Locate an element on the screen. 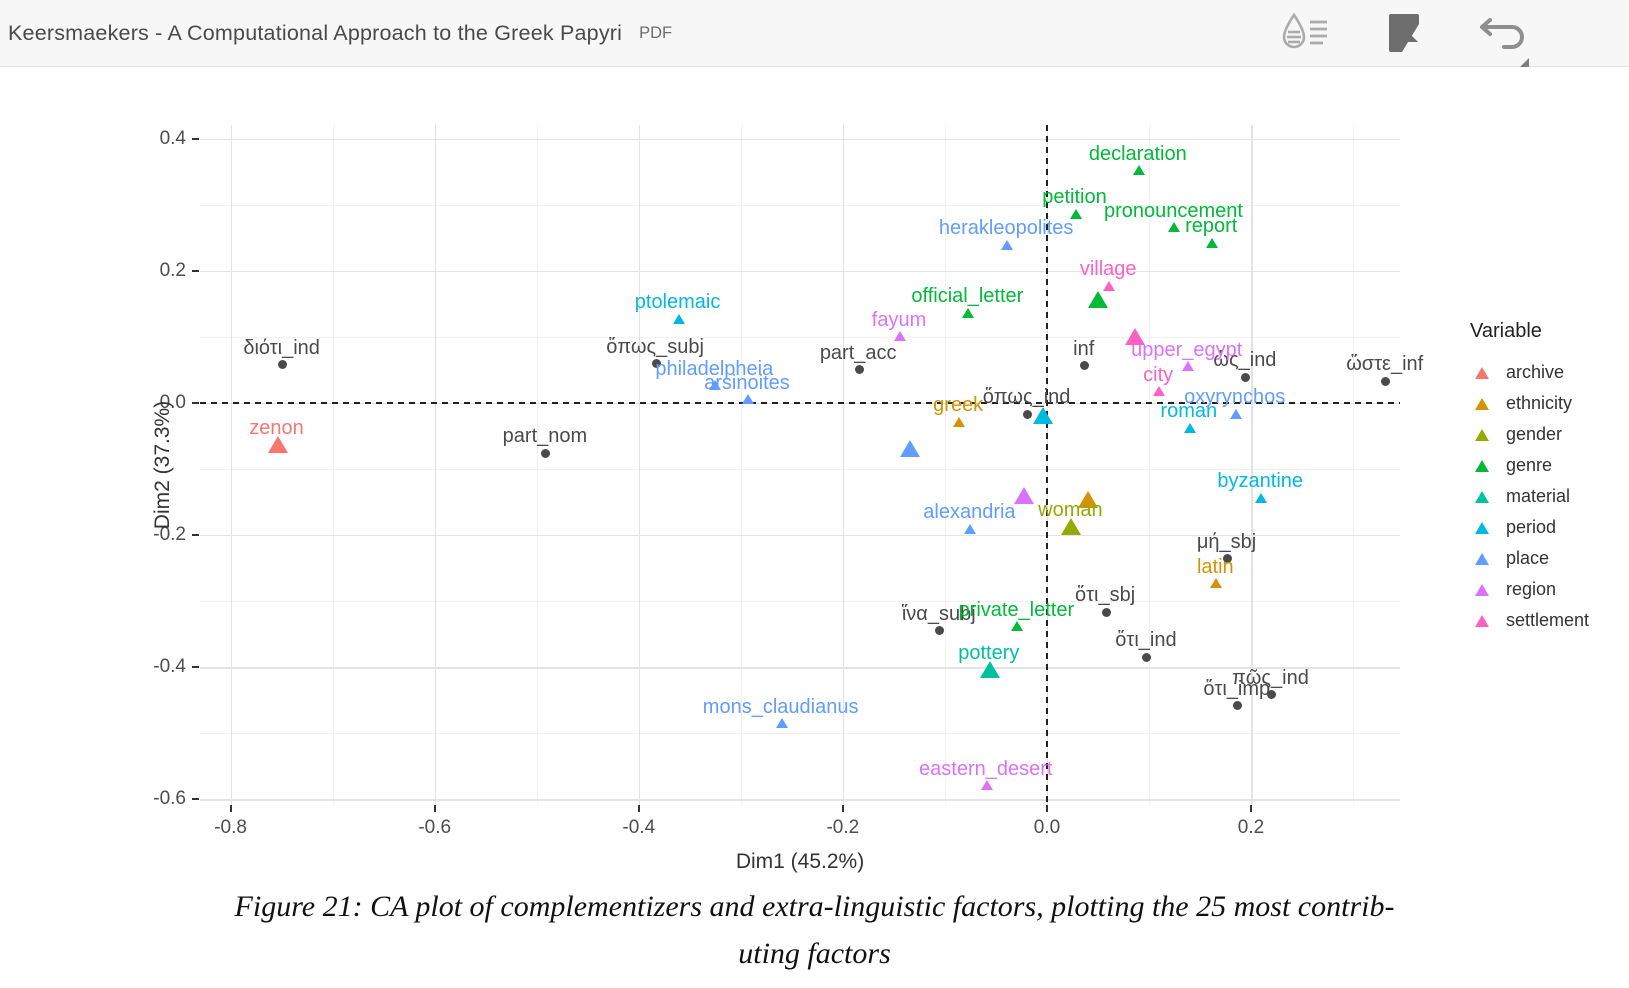  y-tick-label: 0.4 is located at coordinates (172, 138).